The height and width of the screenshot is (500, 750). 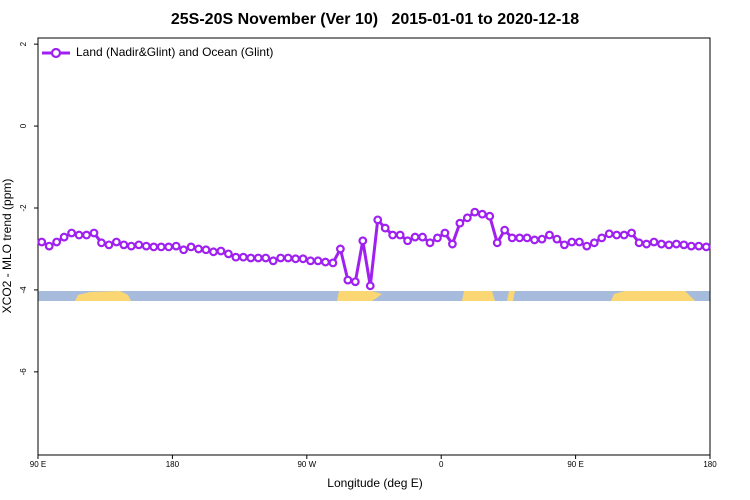 I want to click on y-tick-label: 0, so click(x=23, y=125).